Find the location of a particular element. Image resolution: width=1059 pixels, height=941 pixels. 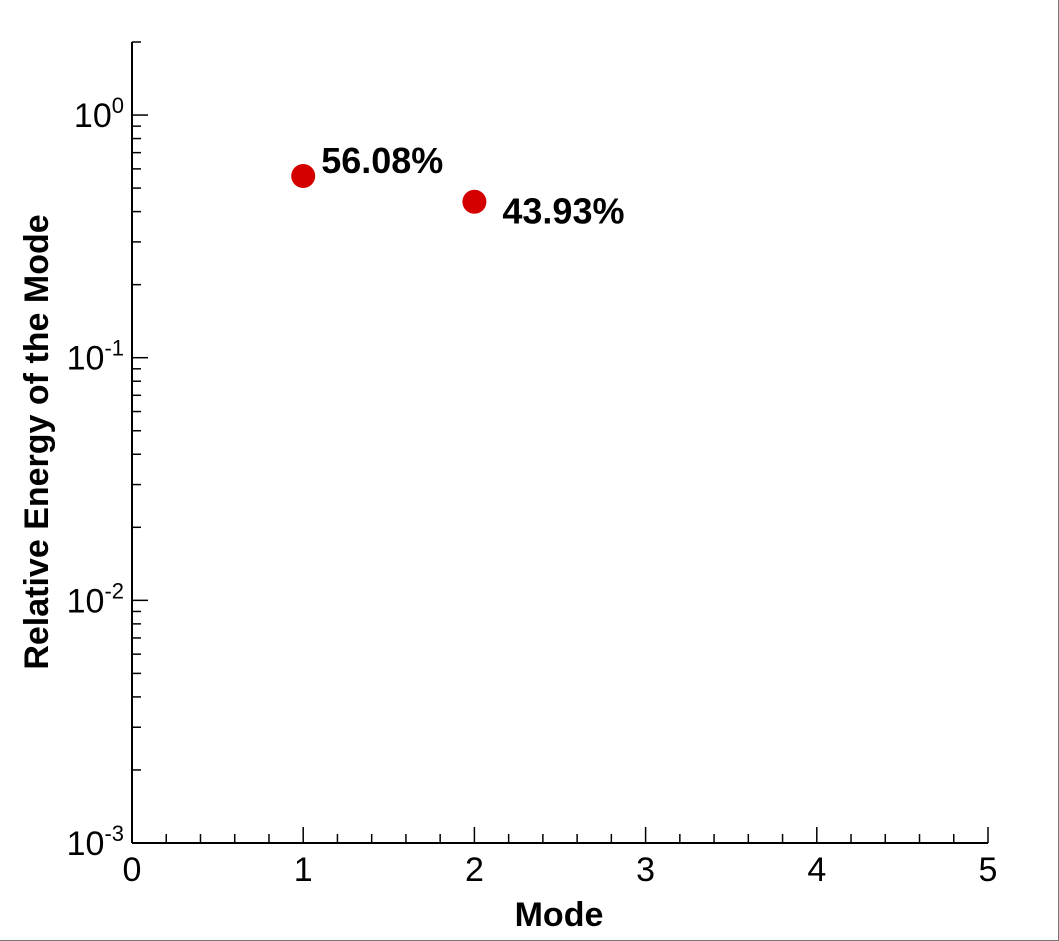

x-tick-label: 5 is located at coordinates (988, 870).